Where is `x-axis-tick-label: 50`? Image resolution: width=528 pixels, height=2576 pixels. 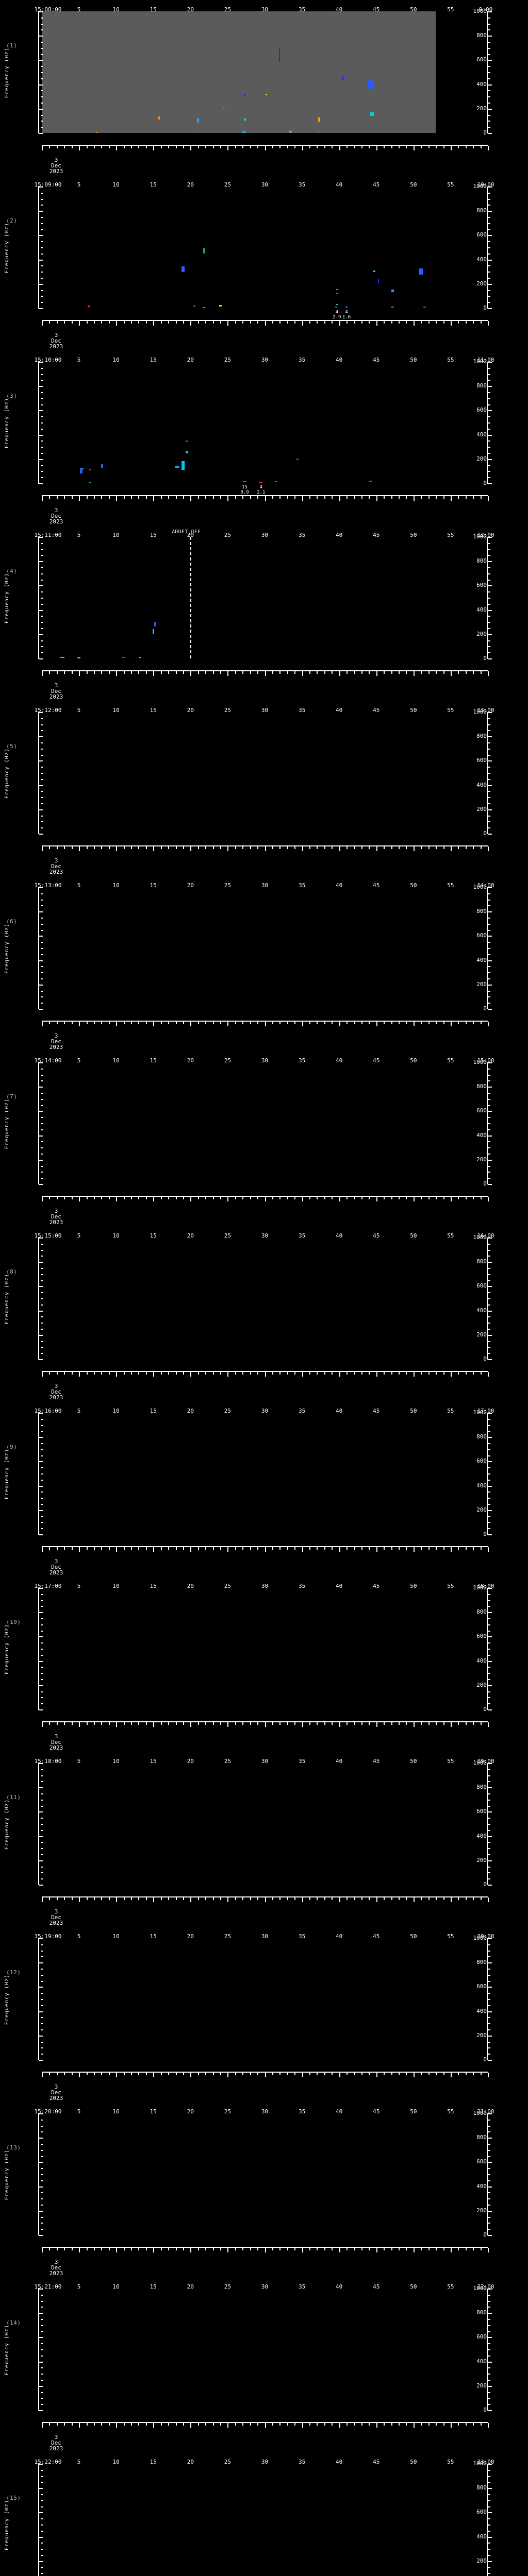 x-axis-tick-label: 50 is located at coordinates (413, 2111).